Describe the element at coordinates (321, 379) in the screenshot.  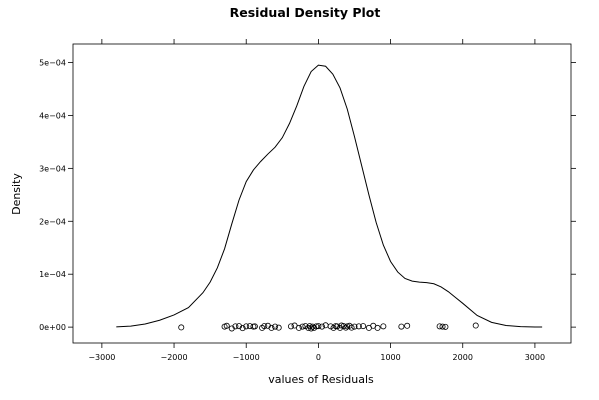
I see `x-axis-label: values of Residuals` at that location.